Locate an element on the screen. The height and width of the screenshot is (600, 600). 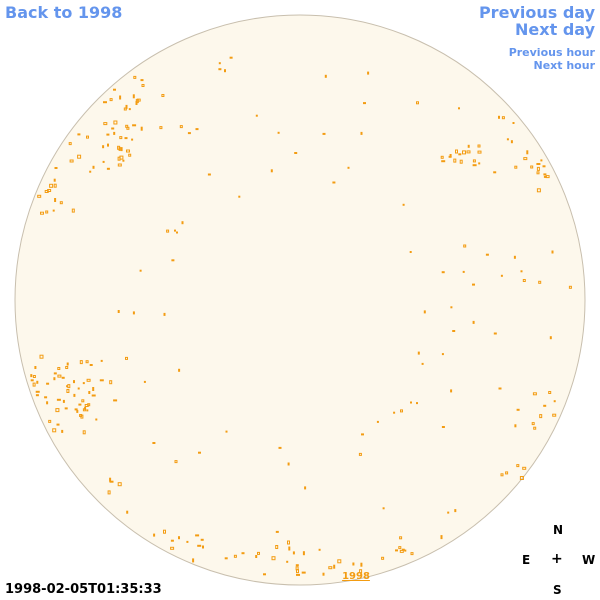
year-label: 1998 is located at coordinates (356, 576).